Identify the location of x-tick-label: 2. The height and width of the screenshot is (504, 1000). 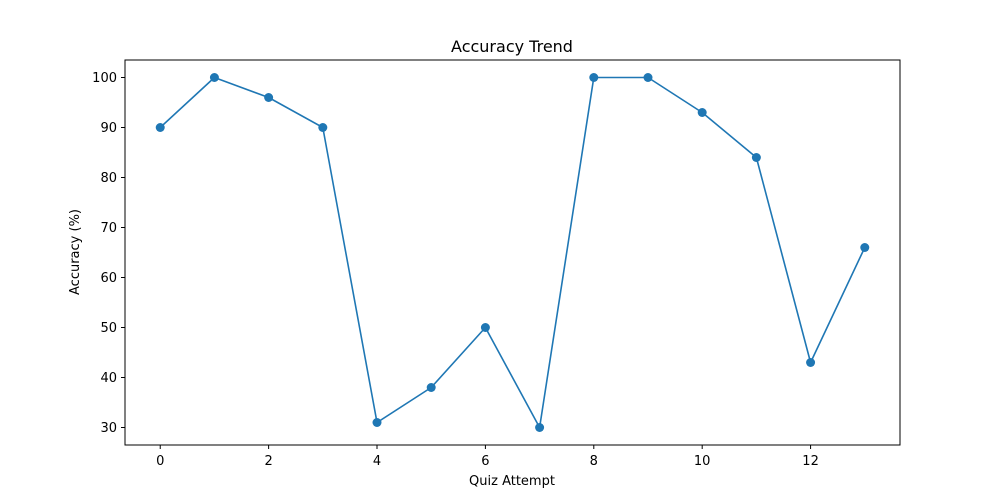
(268, 461).